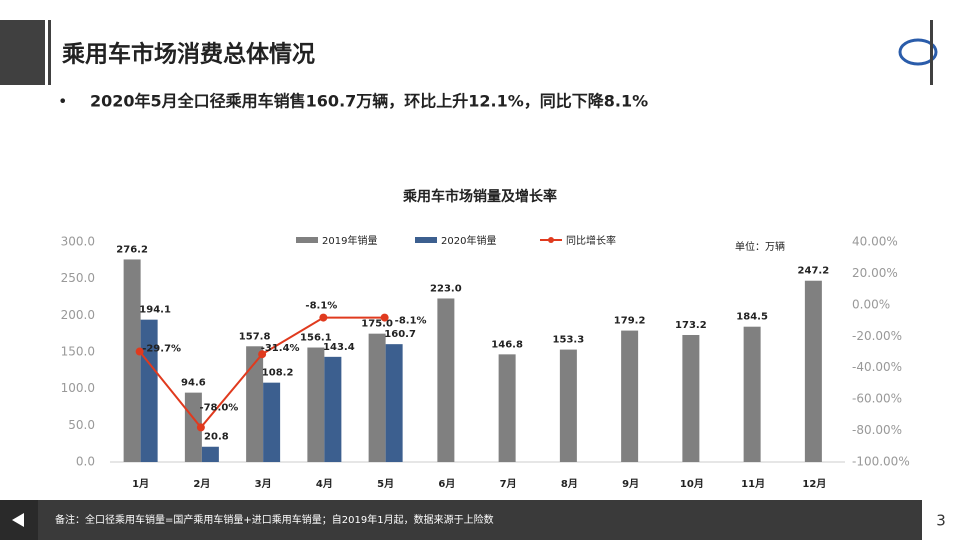 The height and width of the screenshot is (540, 960). Describe the element at coordinates (316, 338) in the screenshot. I see `bar-value-label: 156.1` at that location.